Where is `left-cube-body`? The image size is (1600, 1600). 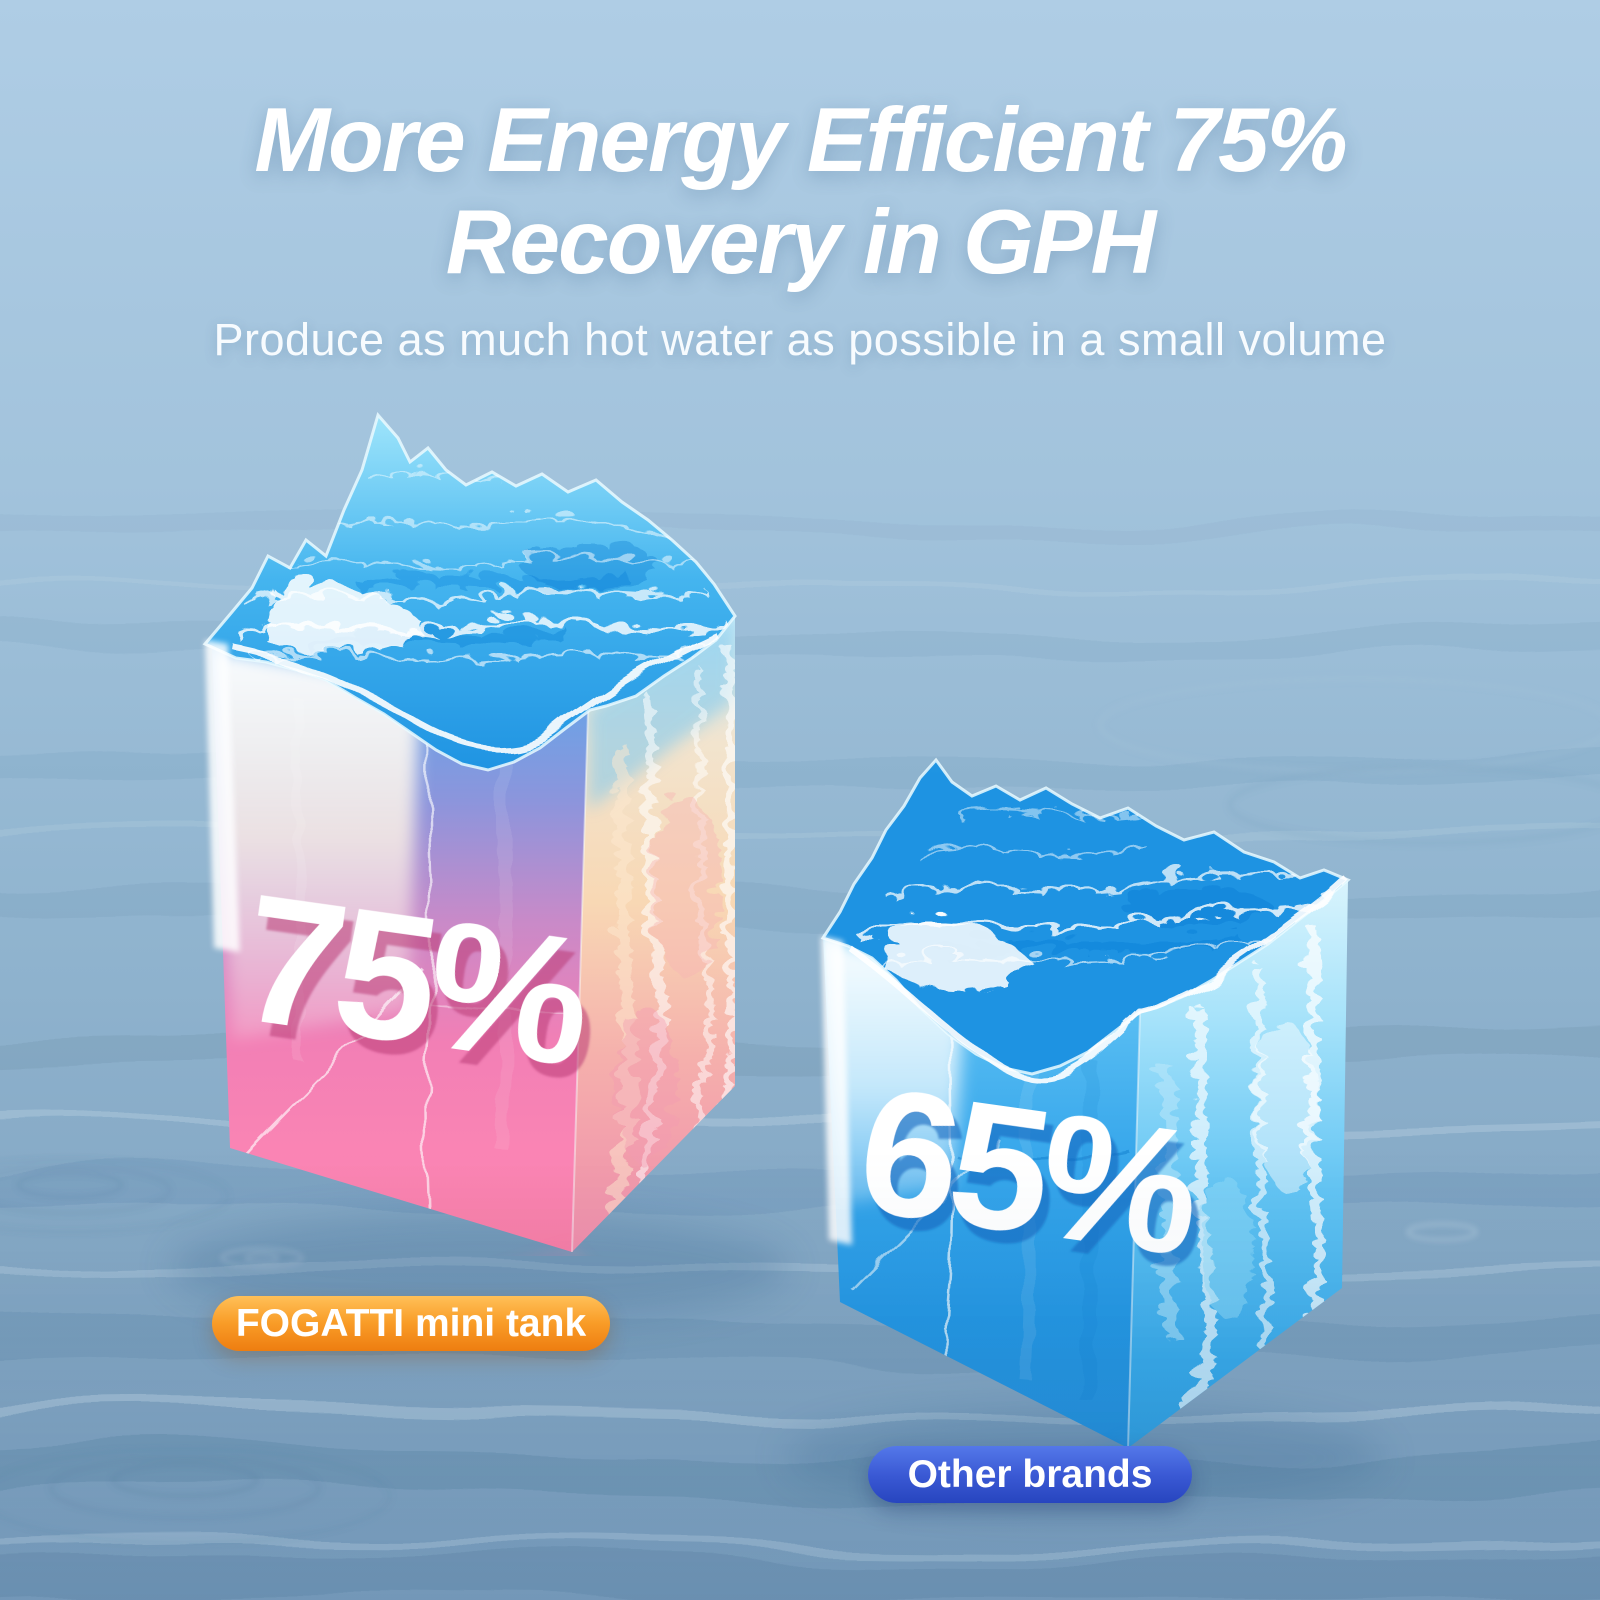 left-cube-body is located at coordinates (473, 934).